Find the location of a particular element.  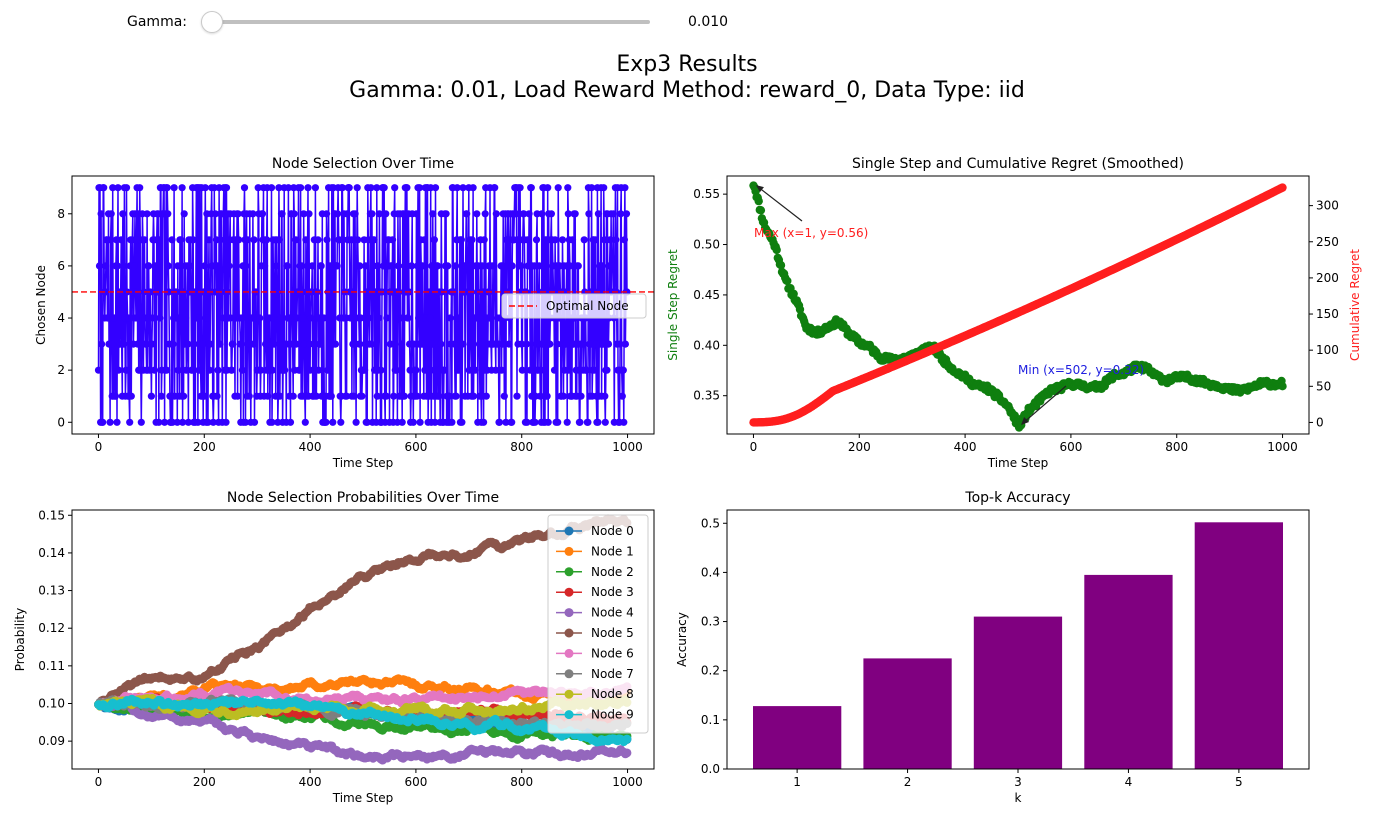

node-selection-legend: Optimal Node is located at coordinates (574, 306).